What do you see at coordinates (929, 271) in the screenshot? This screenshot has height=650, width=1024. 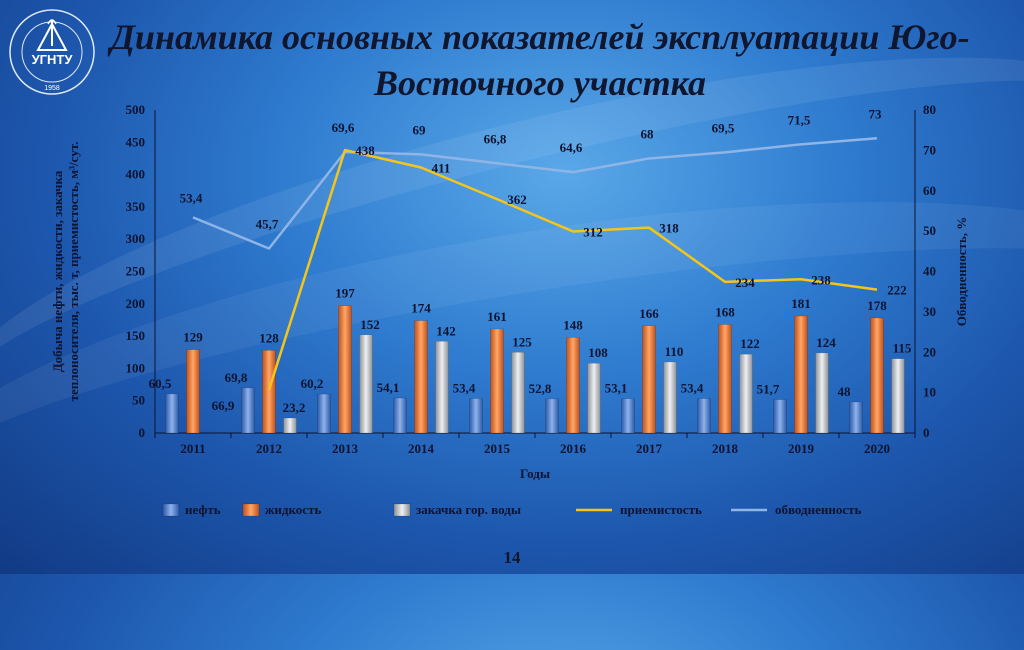 I see `y2-tick-label: 40` at bounding box center [929, 271].